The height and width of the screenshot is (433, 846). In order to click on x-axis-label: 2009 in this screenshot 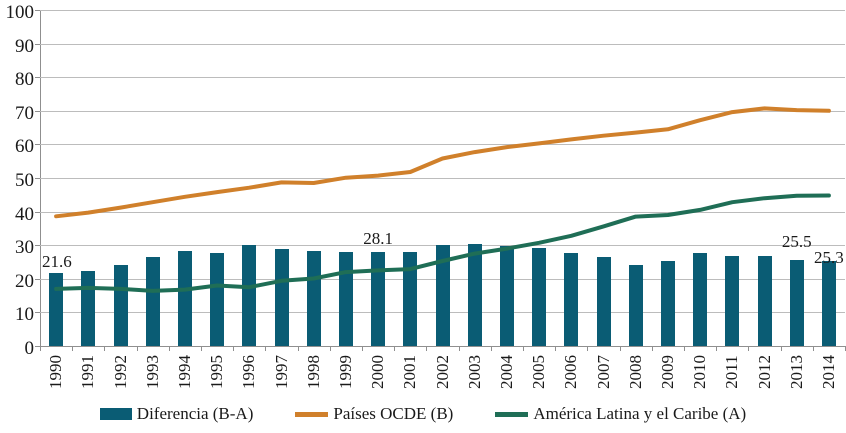, I will do `click(667, 372)`.